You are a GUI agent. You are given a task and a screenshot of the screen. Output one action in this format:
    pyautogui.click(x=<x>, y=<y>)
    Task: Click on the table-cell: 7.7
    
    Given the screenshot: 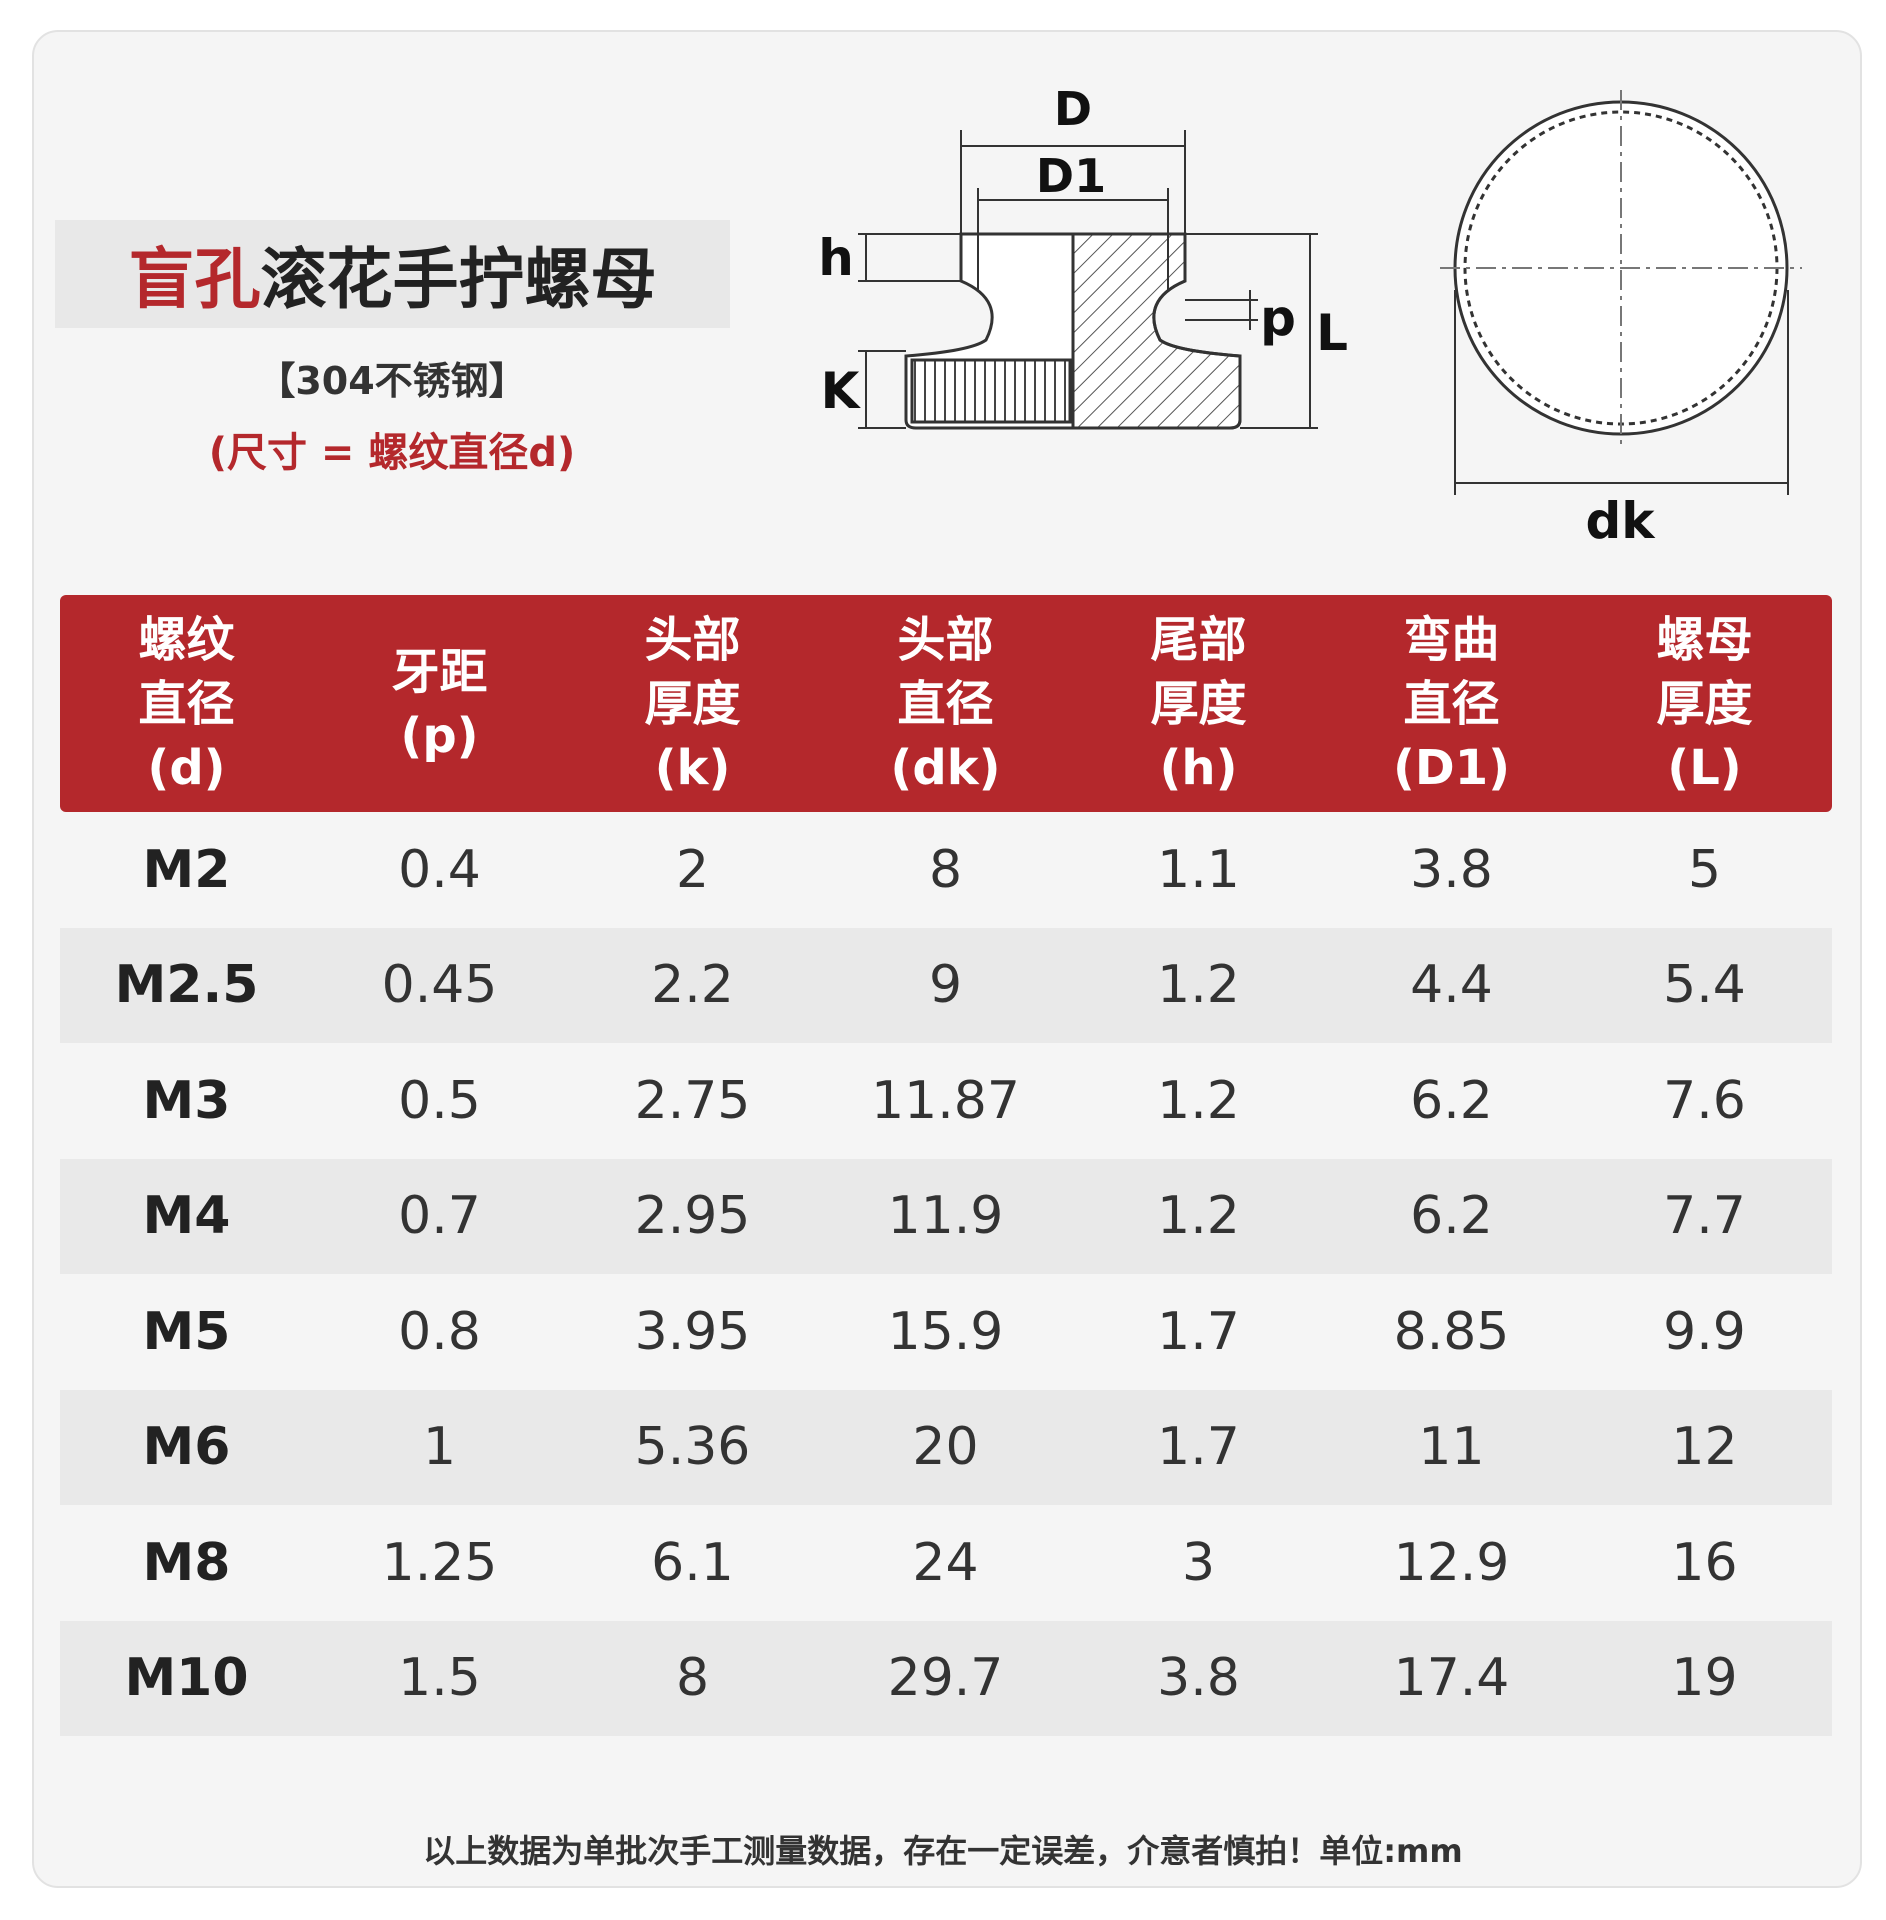 What is the action you would take?
    pyautogui.click(x=1704, y=1216)
    